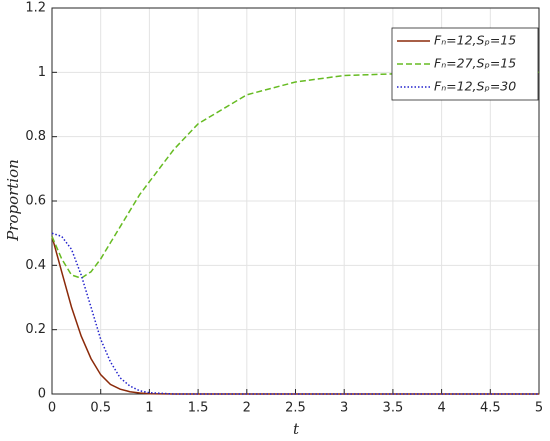 This screenshot has width=550, height=441. What do you see at coordinates (35, 136) in the screenshot?
I see `y-tick-label: 0.8` at bounding box center [35, 136].